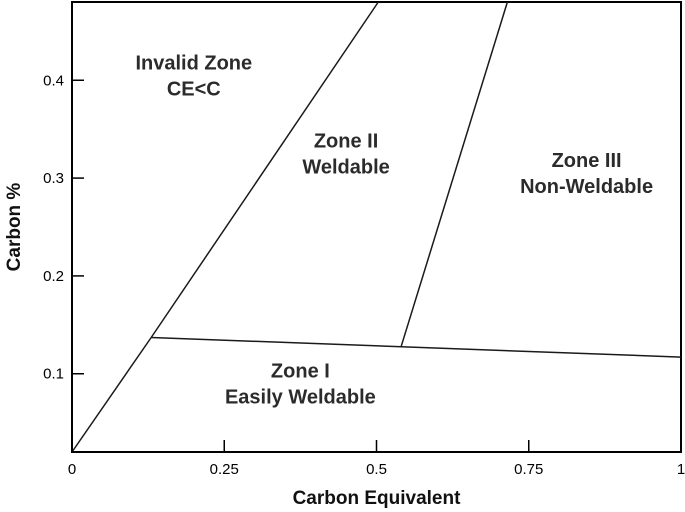  What do you see at coordinates (72, 469) in the screenshot?
I see `x-tick-label: 0` at bounding box center [72, 469].